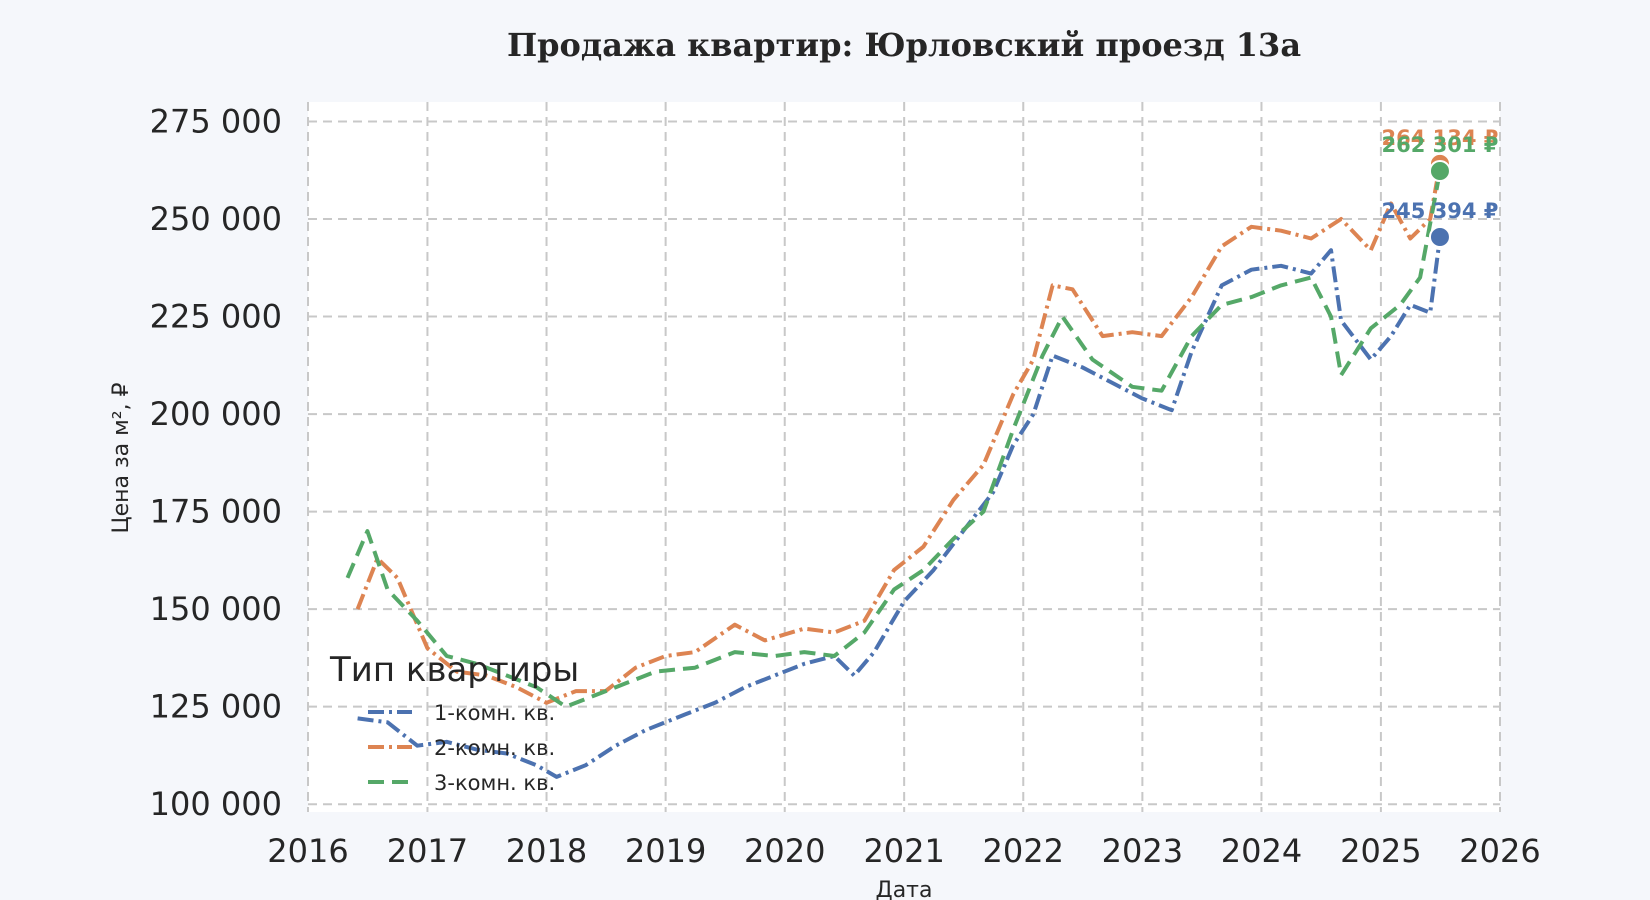 Image resolution: width=1650 pixels, height=900 pixels. Describe the element at coordinates (307, 851) in the screenshot. I see `x-tick-label: 2016` at that location.